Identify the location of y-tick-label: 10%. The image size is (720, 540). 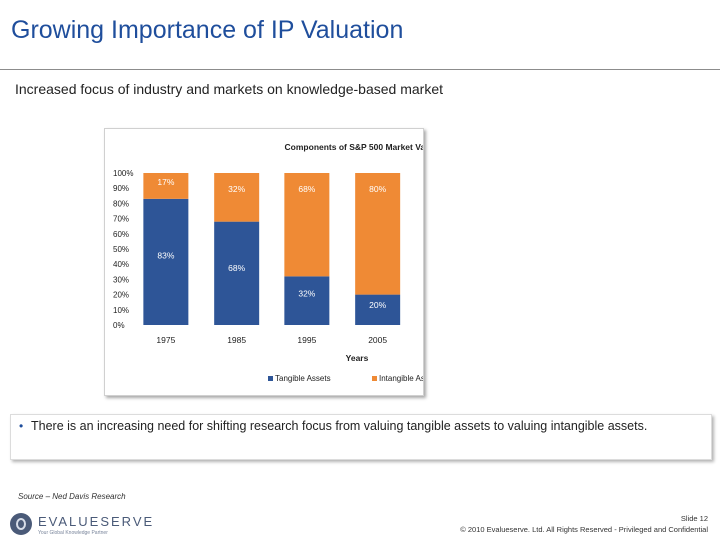
(121, 310).